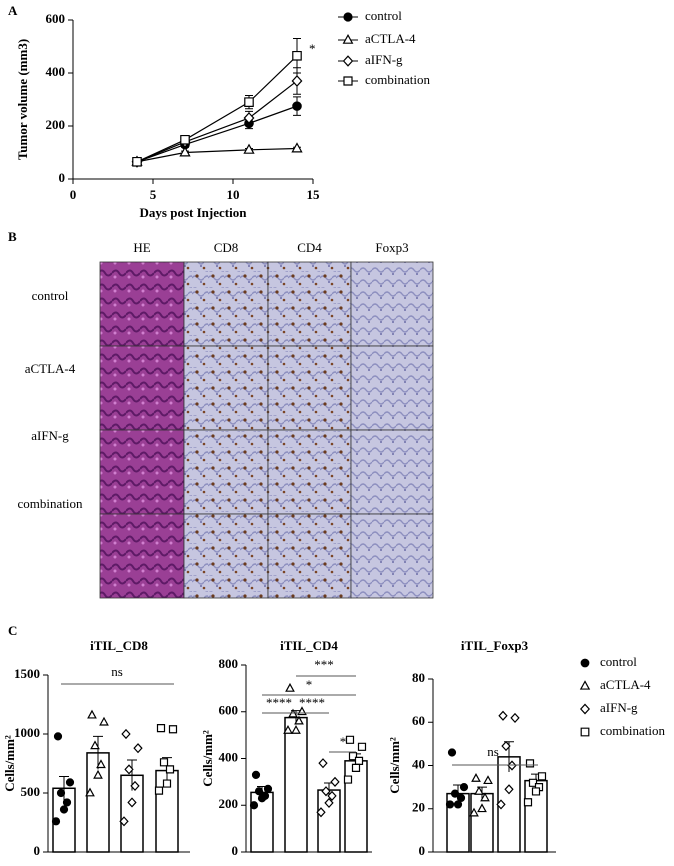 This screenshot has width=674, height=866. What do you see at coordinates (397, 79) in the screenshot?
I see `legend-label: combination` at bounding box center [397, 79].